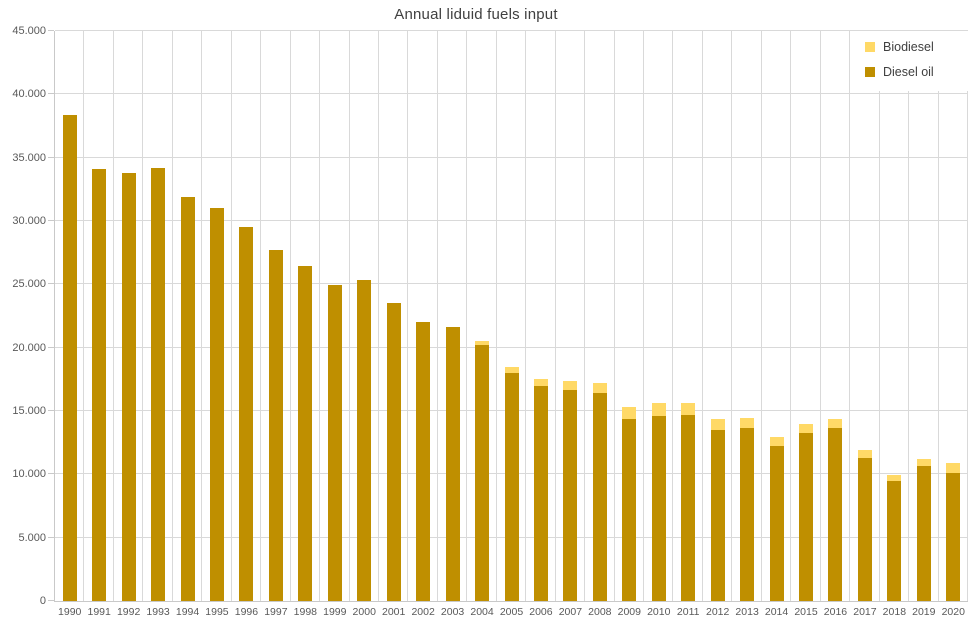 This screenshot has width=977, height=632. I want to click on bar-2007-diesel-oil, so click(570, 495).